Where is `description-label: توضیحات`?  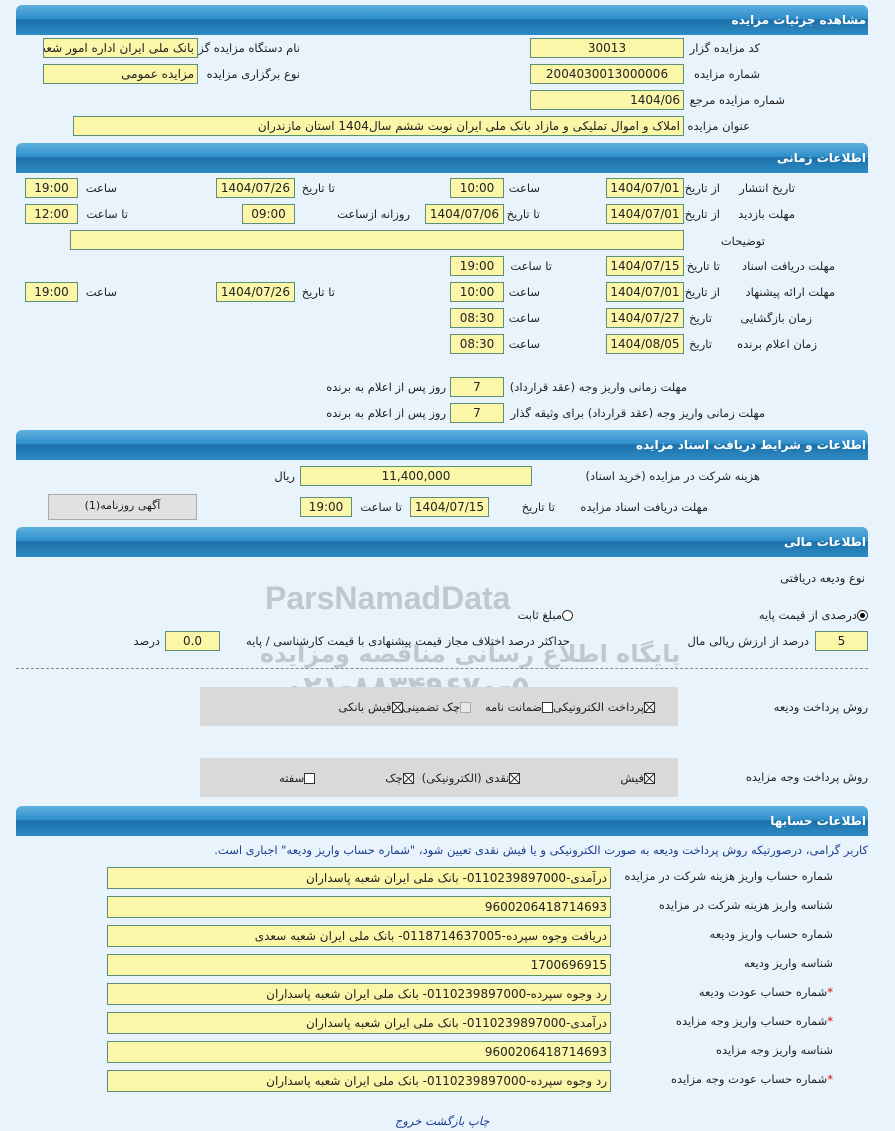
description-label: توضیحات is located at coordinates (742, 241).